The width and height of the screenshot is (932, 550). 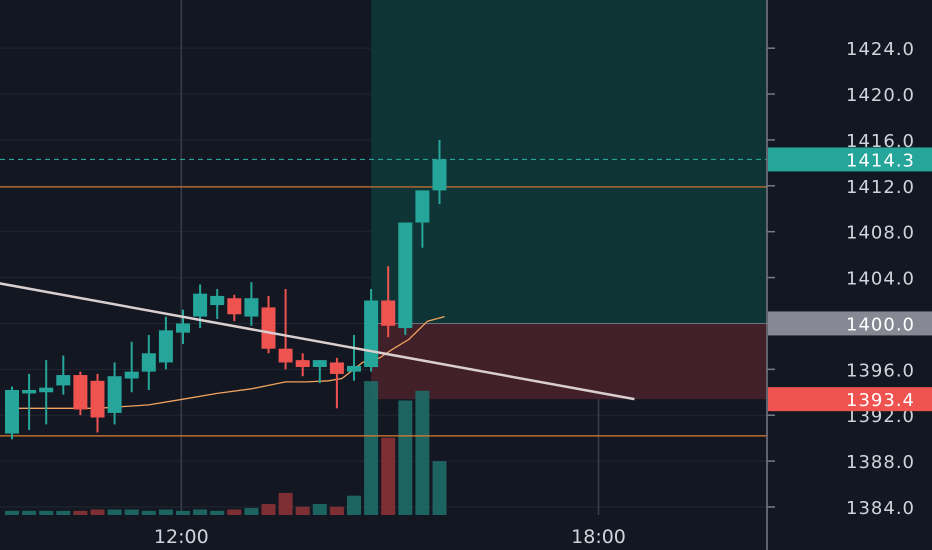 I want to click on price-label: 1400.0, so click(x=850, y=323).